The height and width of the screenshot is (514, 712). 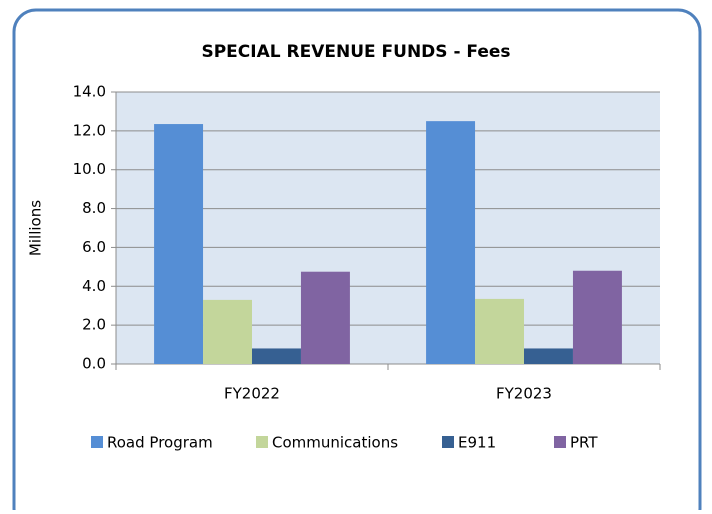 I want to click on x-tick-label: FY2022, so click(x=252, y=394).